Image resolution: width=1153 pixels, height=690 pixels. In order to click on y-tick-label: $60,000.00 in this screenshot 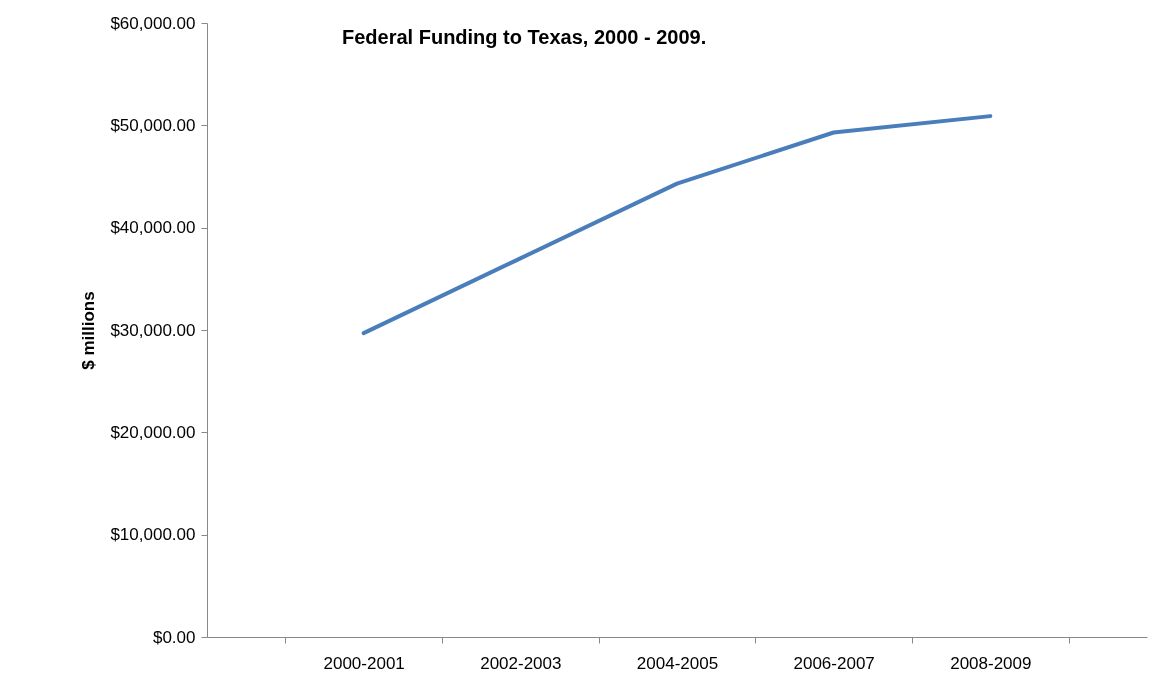, I will do `click(153, 23)`.